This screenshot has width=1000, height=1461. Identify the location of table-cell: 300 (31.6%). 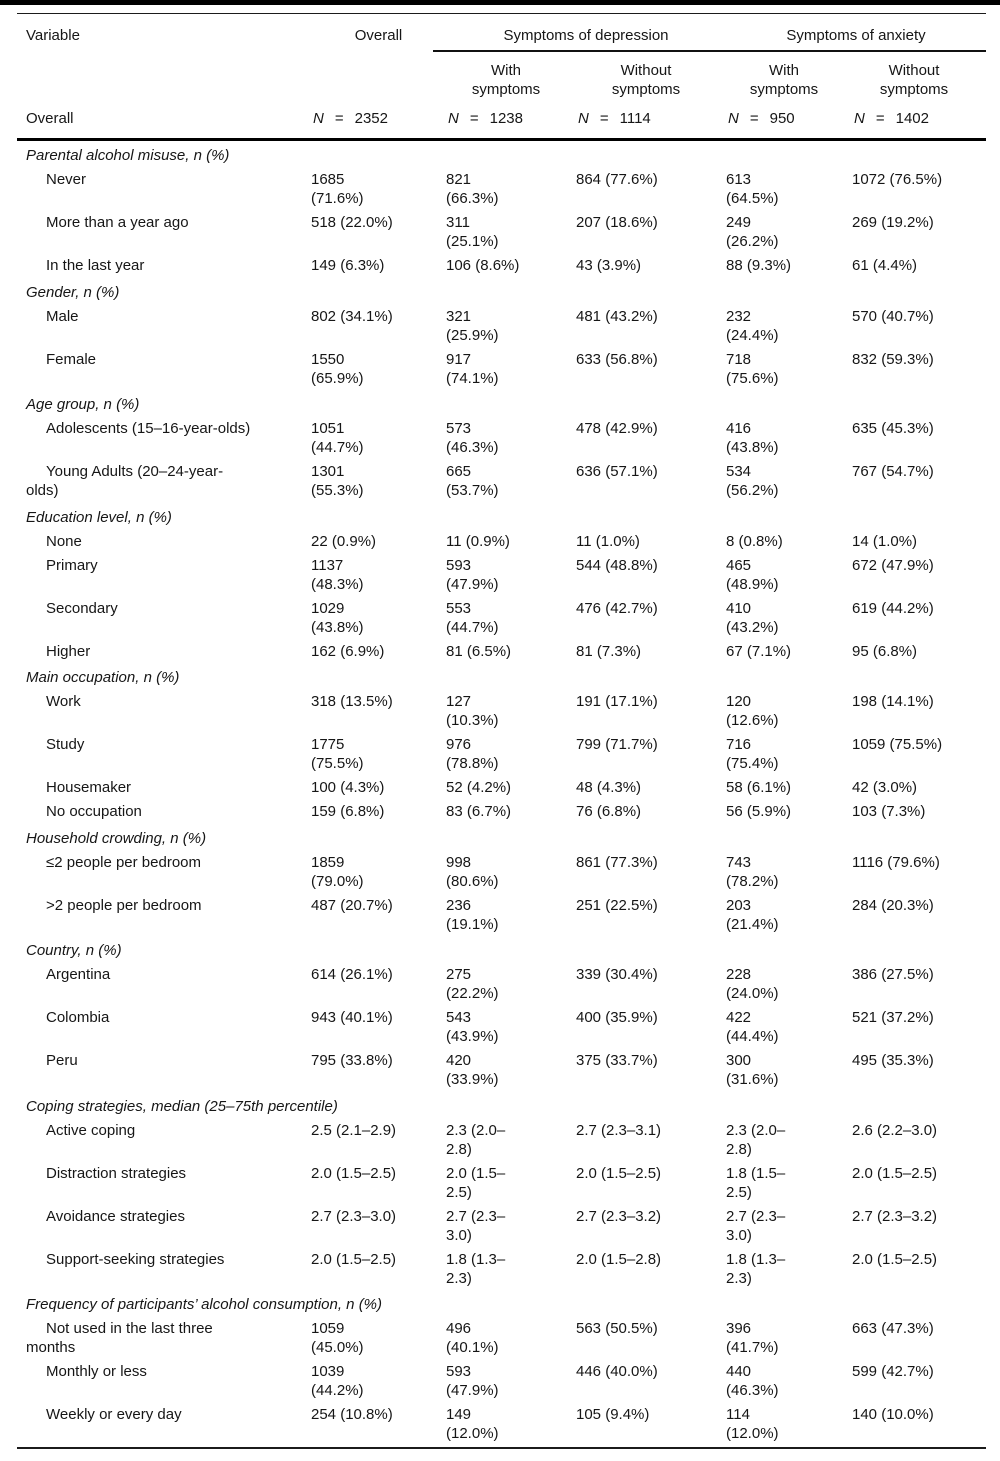
(752, 1070).